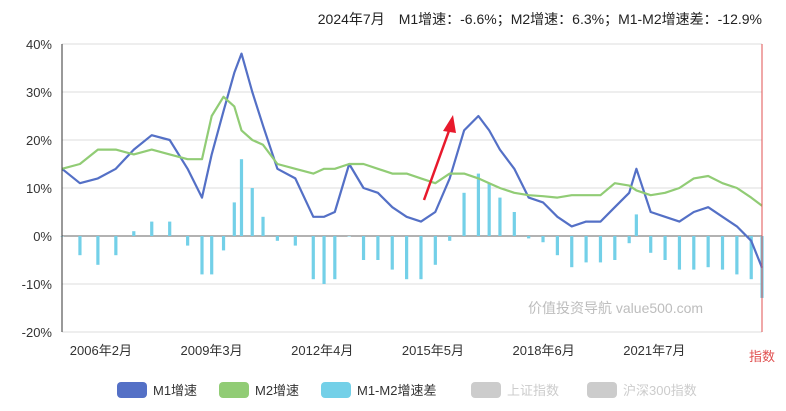 This screenshot has height=411, width=786. I want to click on legend-item: M2增速, so click(259, 390).